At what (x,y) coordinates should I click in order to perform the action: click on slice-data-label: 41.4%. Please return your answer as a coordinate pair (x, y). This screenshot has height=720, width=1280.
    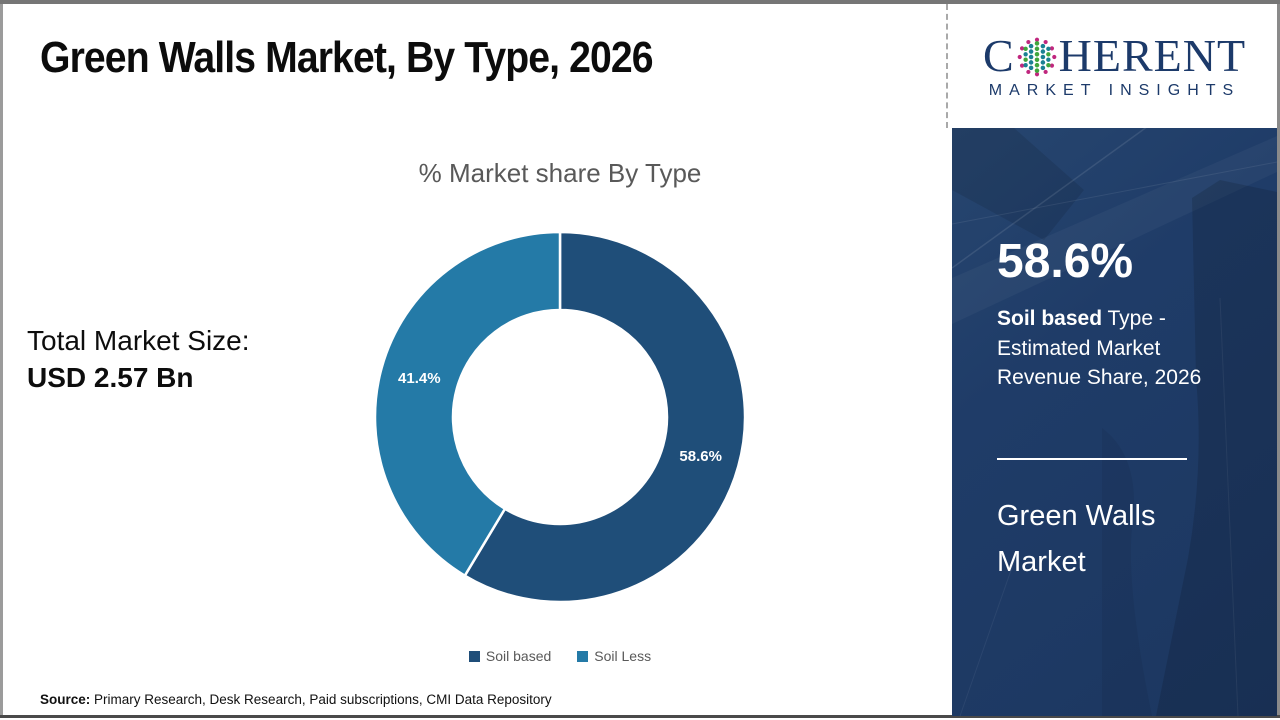
    Looking at the image, I should click on (419, 378).